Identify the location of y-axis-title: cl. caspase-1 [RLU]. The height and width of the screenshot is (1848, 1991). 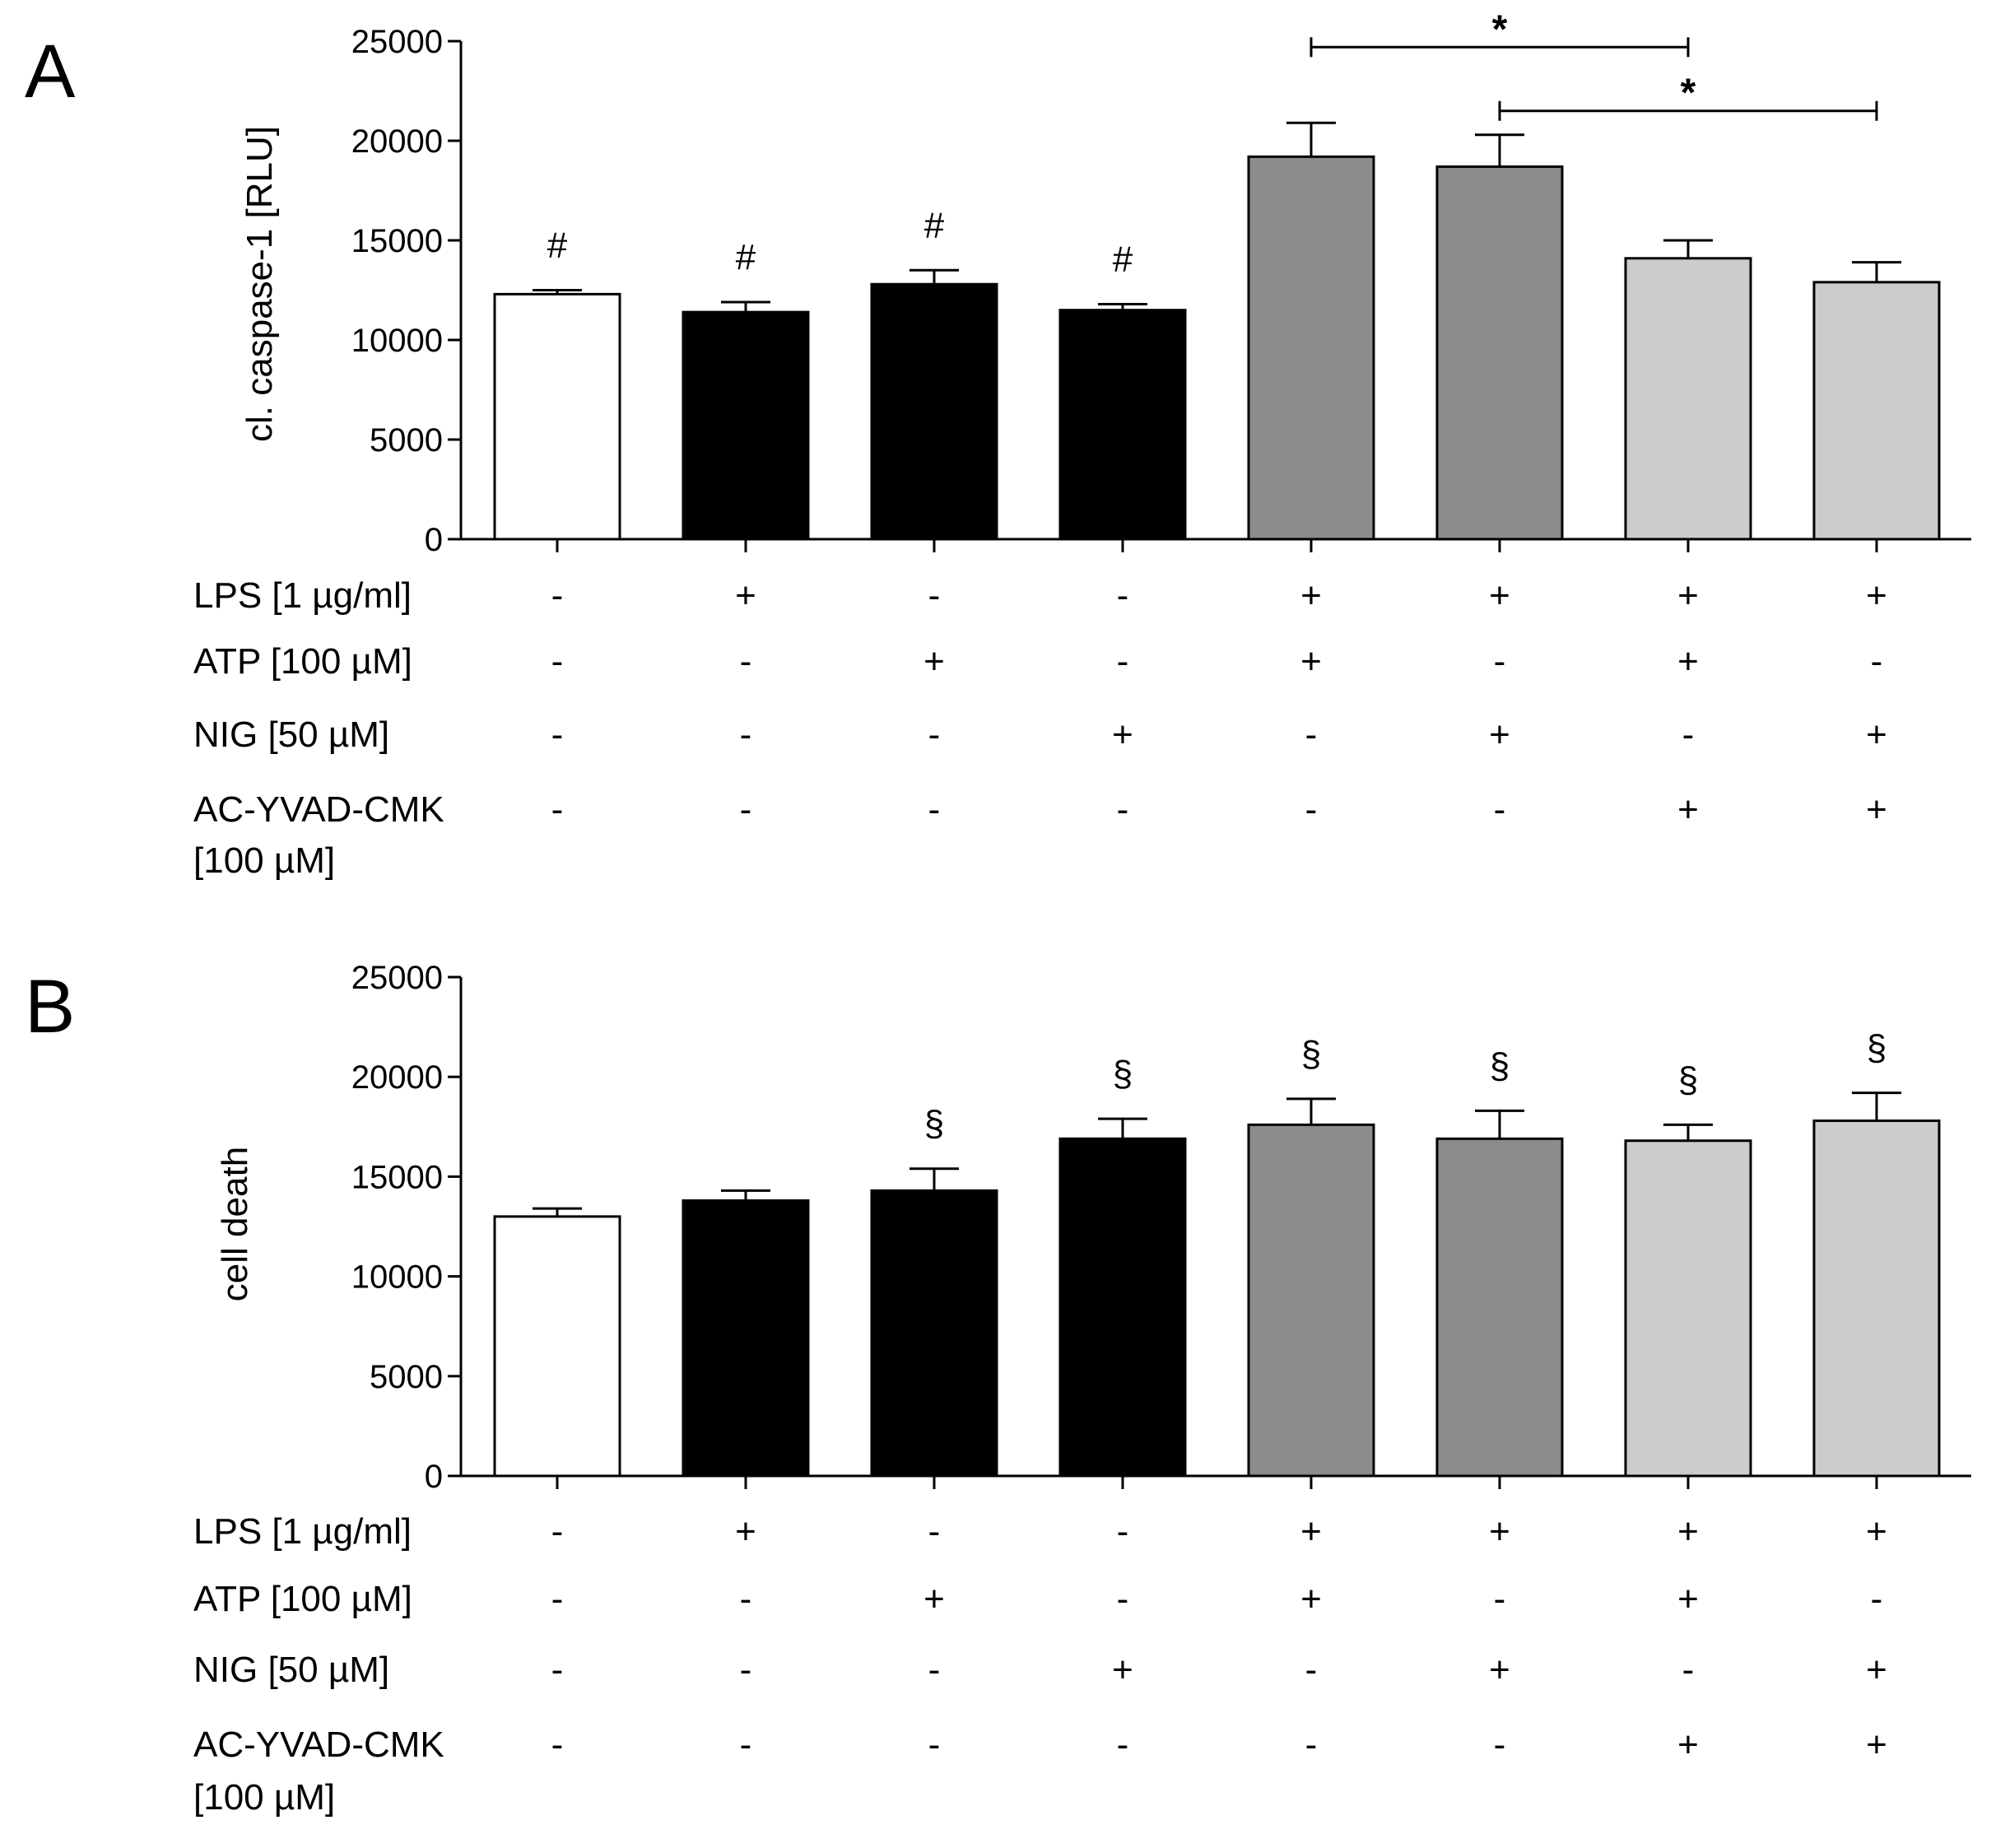
(260, 284).